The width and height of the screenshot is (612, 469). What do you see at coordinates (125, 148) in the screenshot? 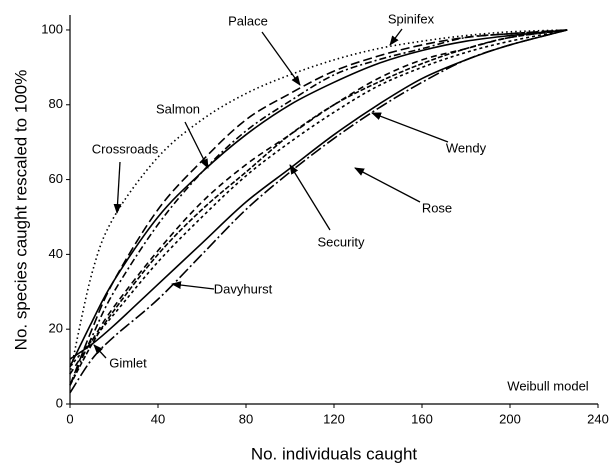
I see `series-label: Crossroads` at bounding box center [125, 148].